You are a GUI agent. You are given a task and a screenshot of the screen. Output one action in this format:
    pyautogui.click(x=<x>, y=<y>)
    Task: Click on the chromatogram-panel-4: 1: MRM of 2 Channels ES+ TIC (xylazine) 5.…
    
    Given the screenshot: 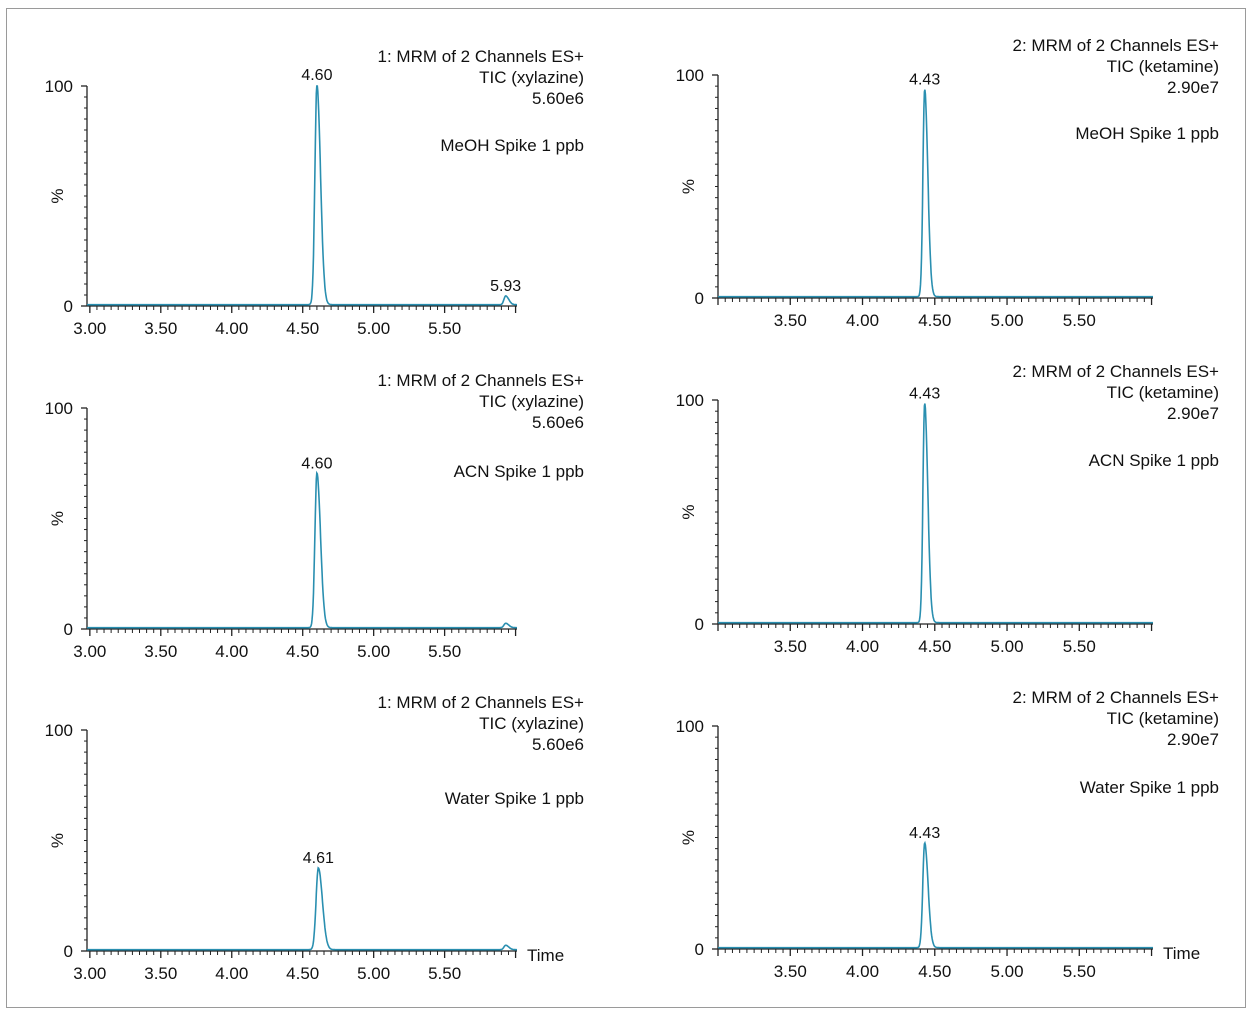 What is the action you would take?
    pyautogui.click(x=314, y=838)
    